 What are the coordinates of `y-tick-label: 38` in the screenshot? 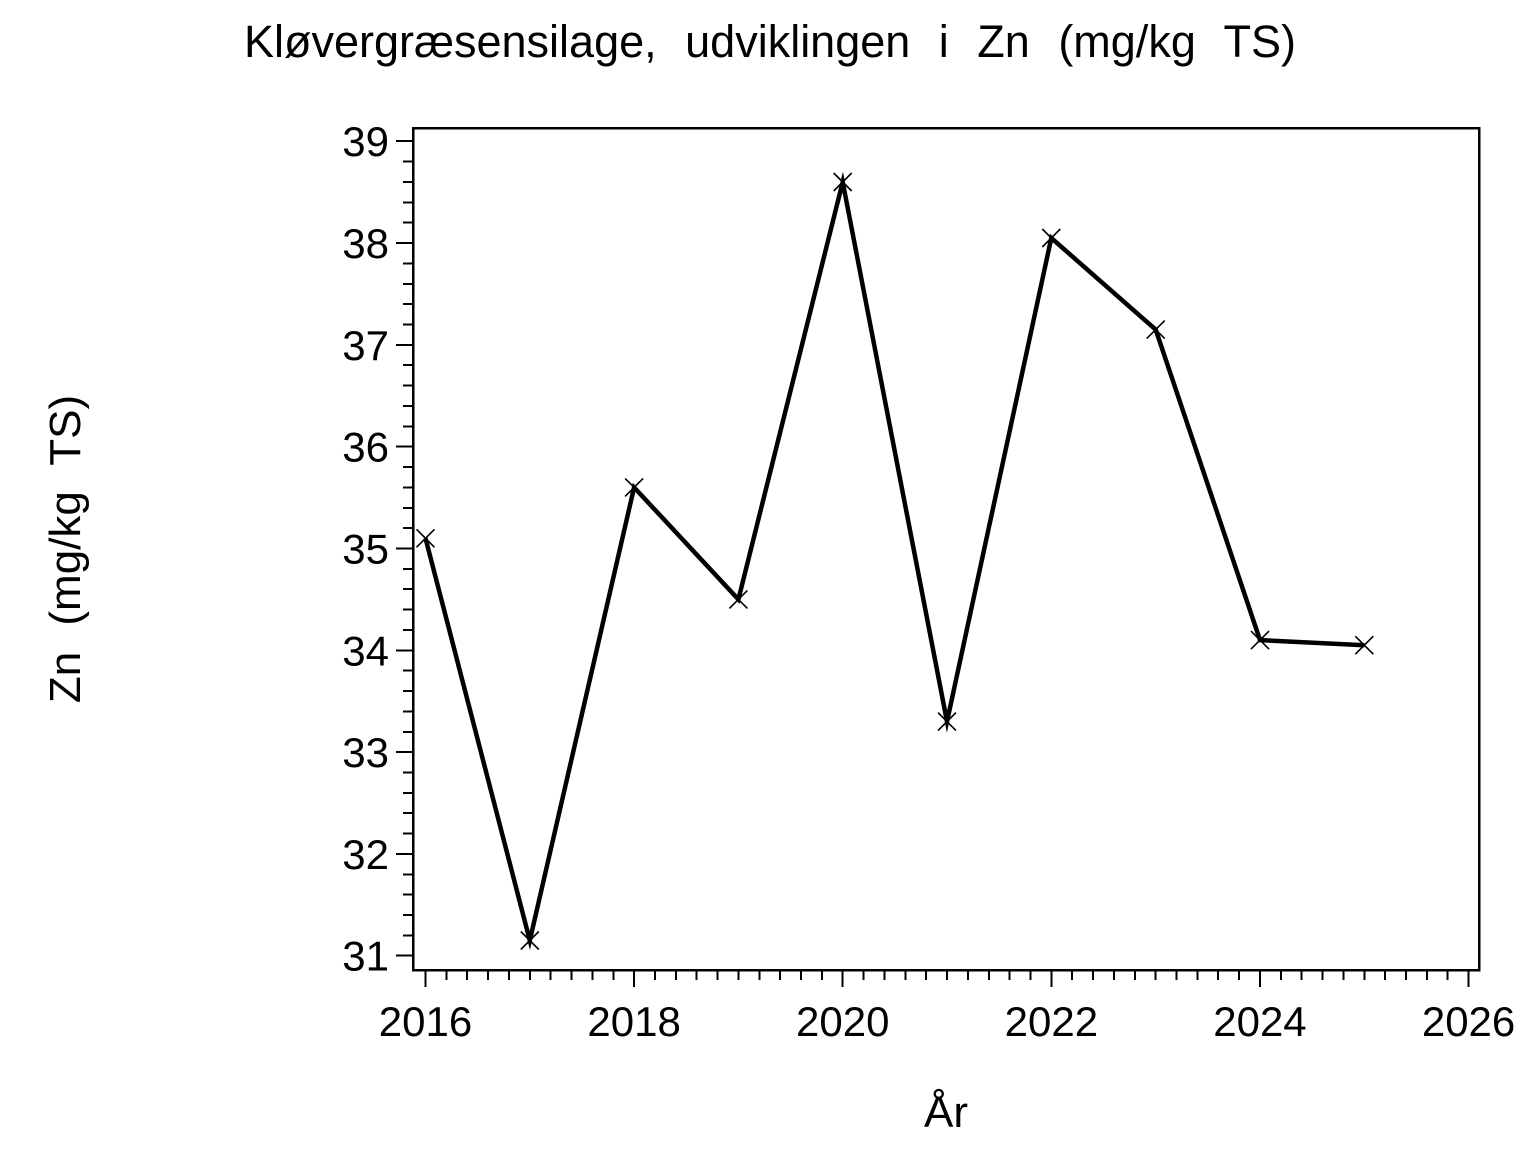 It's located at (365, 243).